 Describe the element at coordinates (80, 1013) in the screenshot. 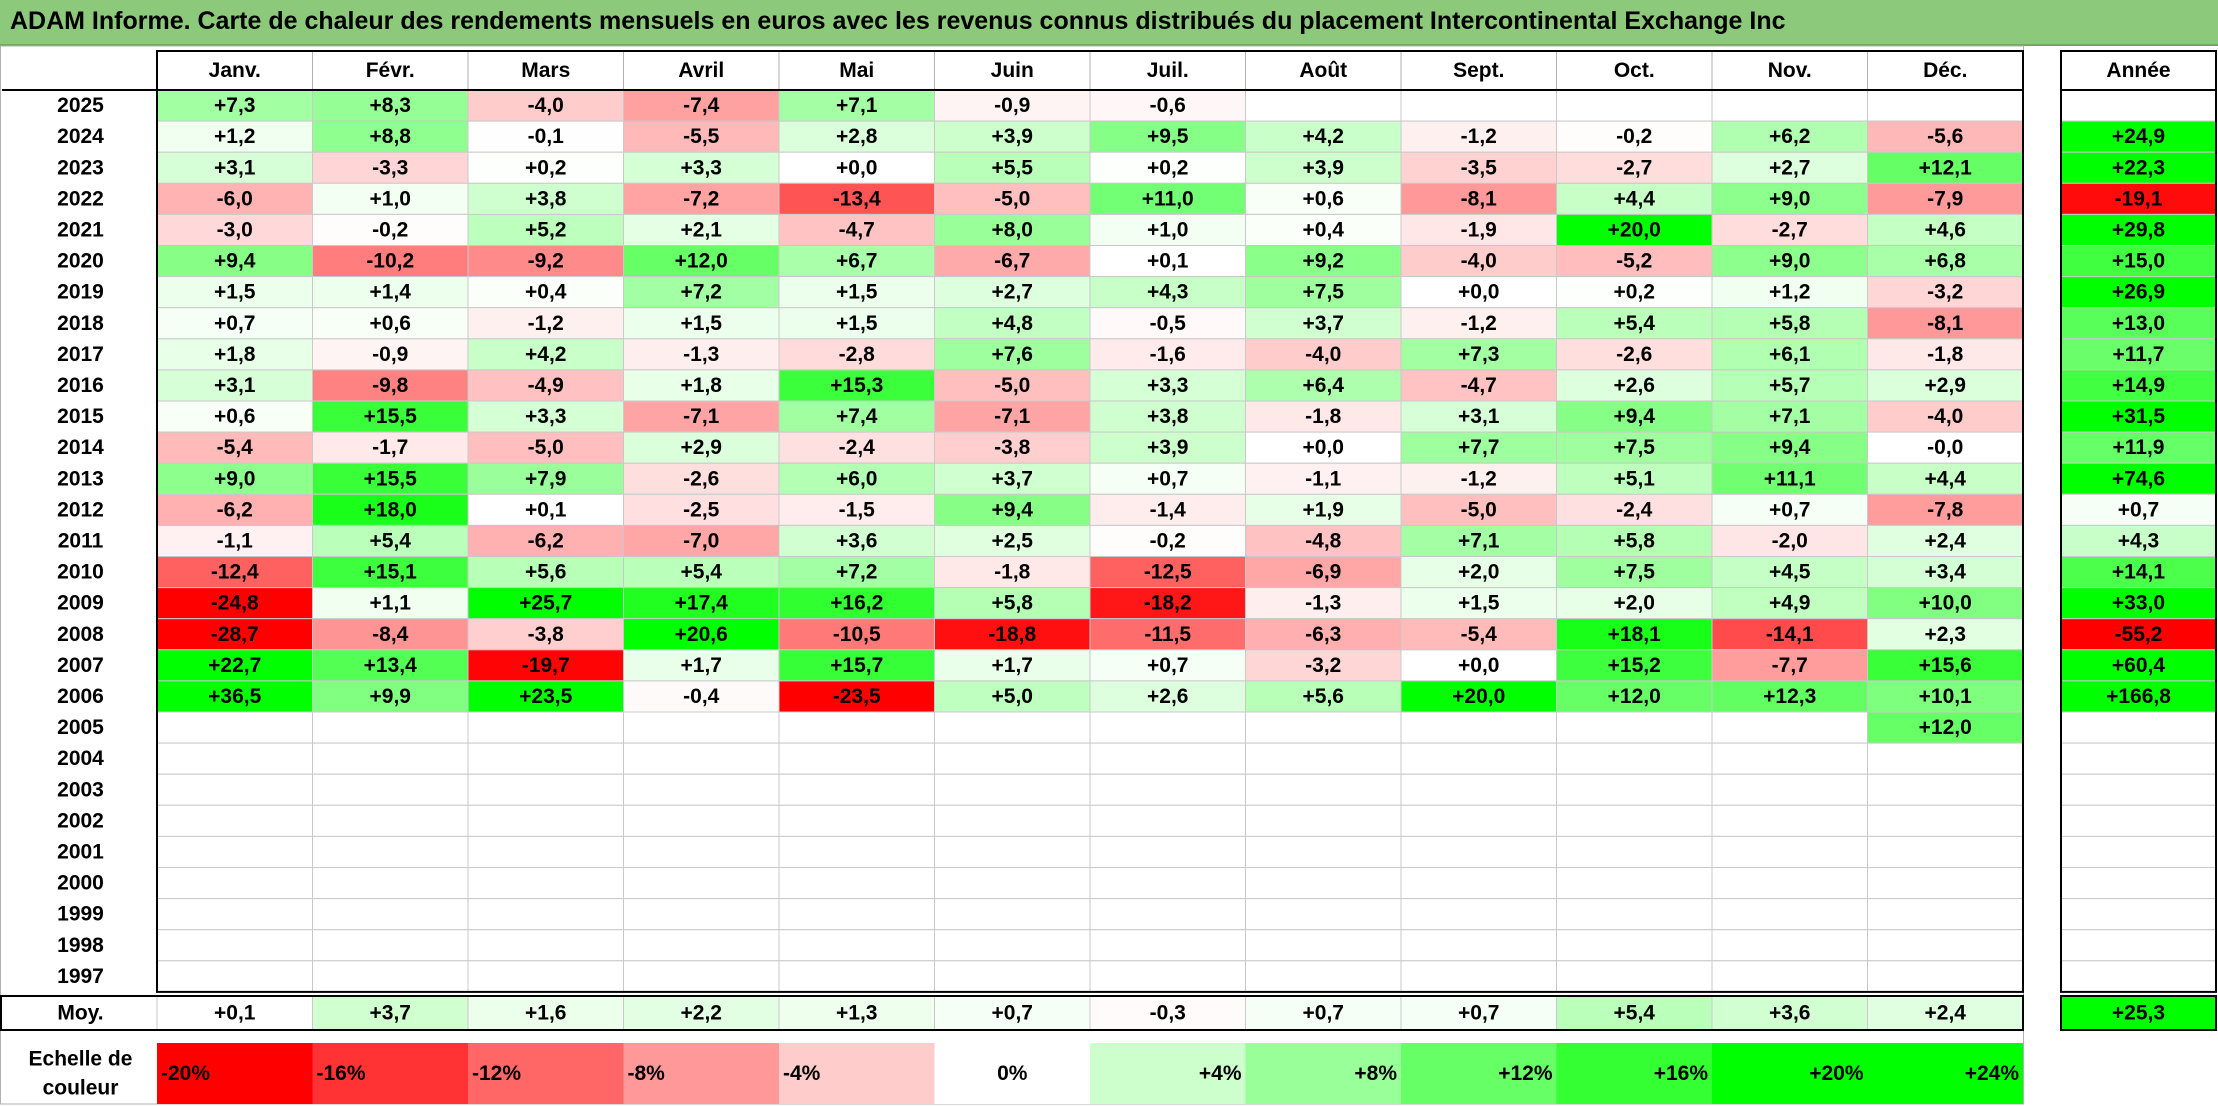

I see `average-label: Moy.` at that location.